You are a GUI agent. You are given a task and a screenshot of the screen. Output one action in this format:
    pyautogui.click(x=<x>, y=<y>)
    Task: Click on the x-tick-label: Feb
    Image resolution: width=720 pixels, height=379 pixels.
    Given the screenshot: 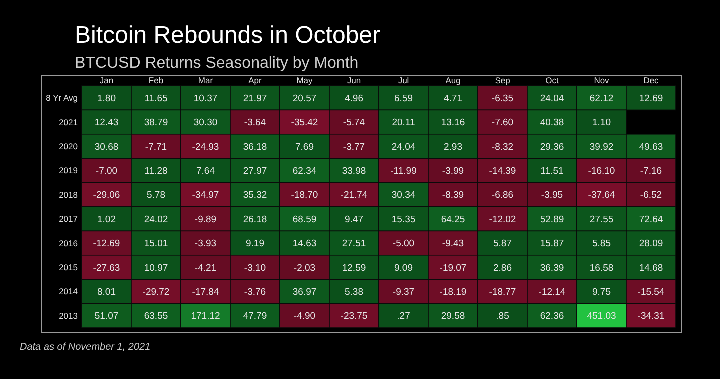 What is the action you would take?
    pyautogui.click(x=156, y=81)
    